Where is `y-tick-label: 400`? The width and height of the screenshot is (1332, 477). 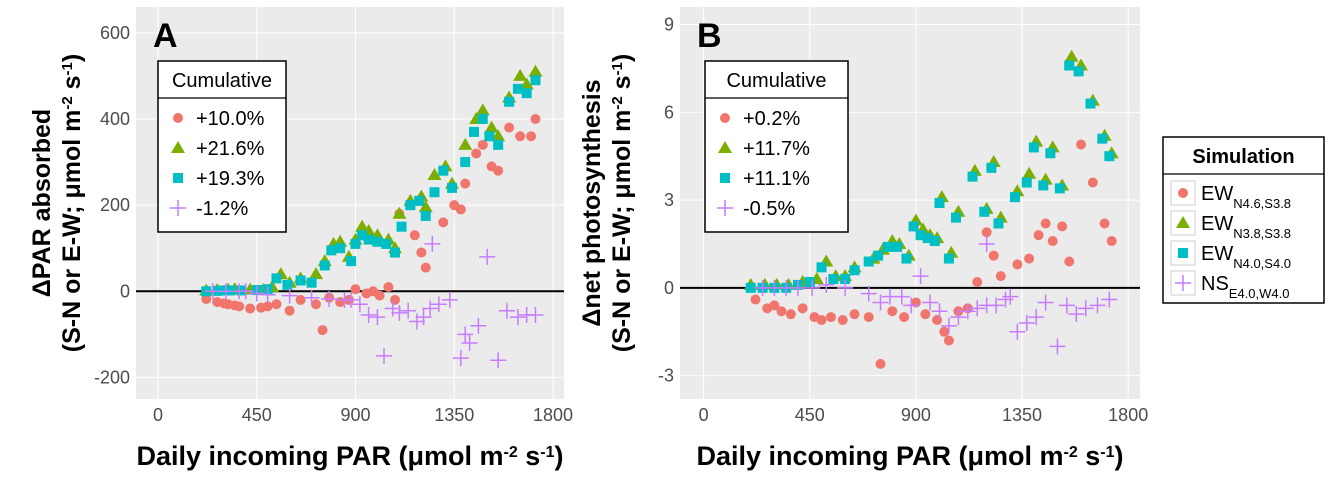 y-tick-label: 400 is located at coordinates (115, 119).